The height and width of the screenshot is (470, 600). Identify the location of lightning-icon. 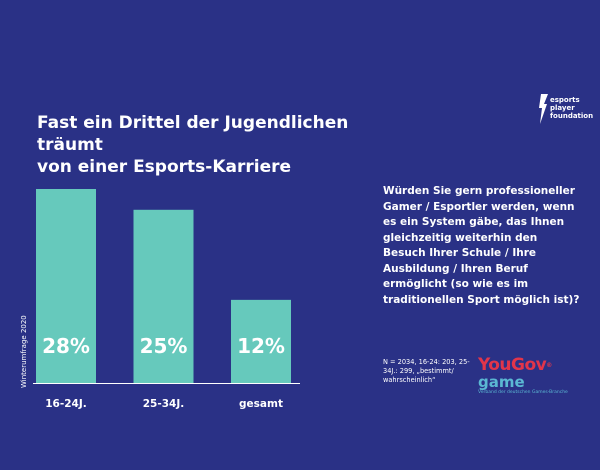
(543, 109).